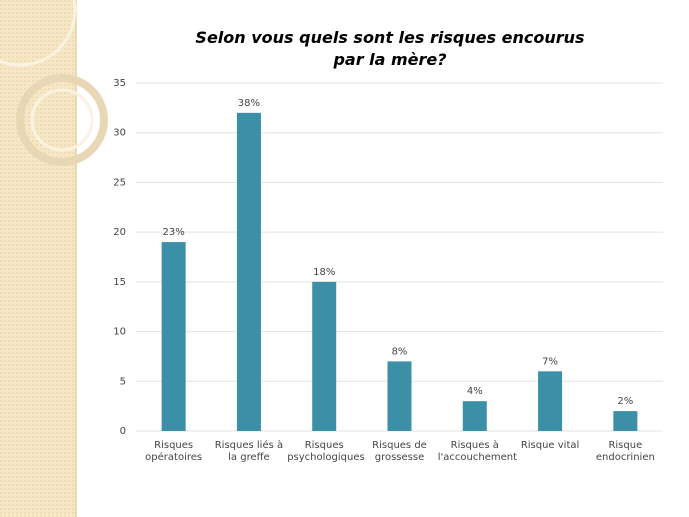  Describe the element at coordinates (550, 361) in the screenshot. I see `data-label: 7%` at that location.